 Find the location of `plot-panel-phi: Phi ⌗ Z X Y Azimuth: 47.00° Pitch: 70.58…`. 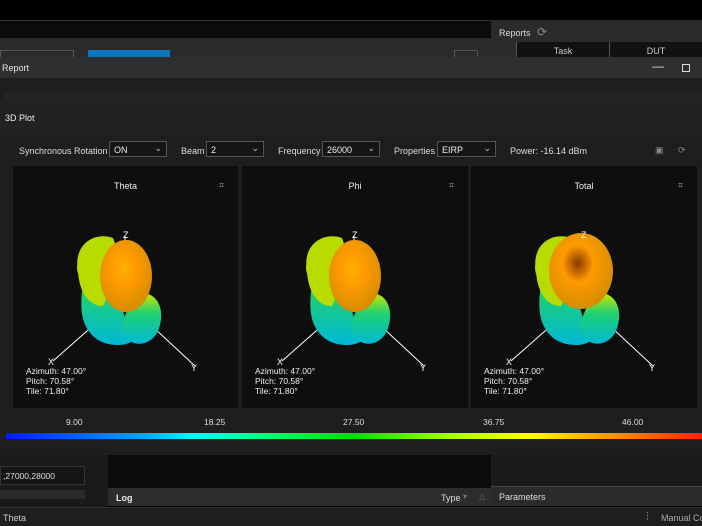

plot-panel-phi: Phi ⌗ Z X Y Azimuth: 47.00° Pitch: 70.58… is located at coordinates (355, 287).